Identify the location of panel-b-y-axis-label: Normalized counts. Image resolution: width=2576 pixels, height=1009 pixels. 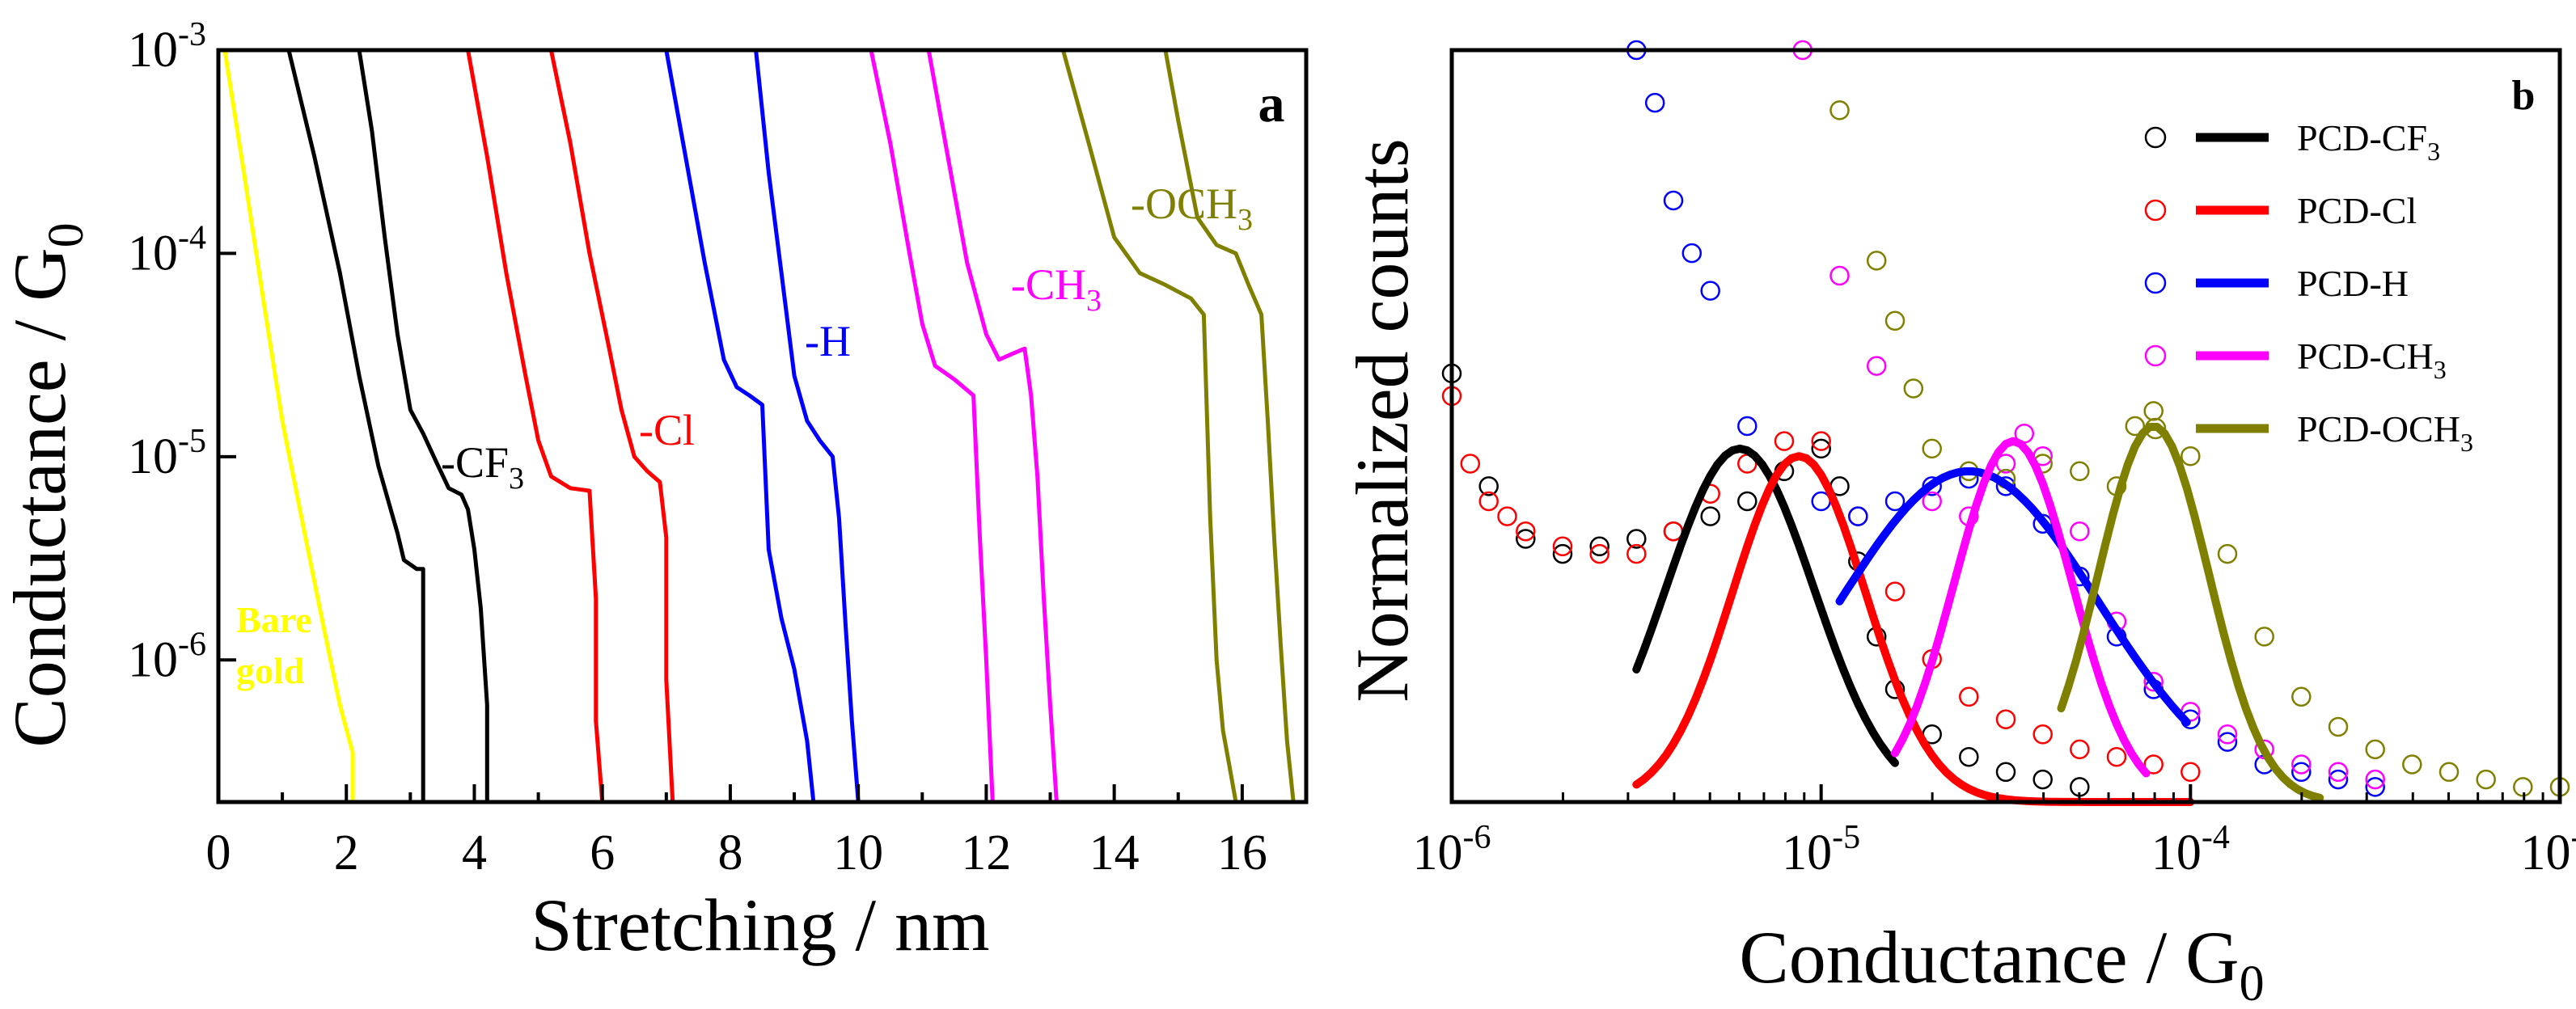
(1382, 420).